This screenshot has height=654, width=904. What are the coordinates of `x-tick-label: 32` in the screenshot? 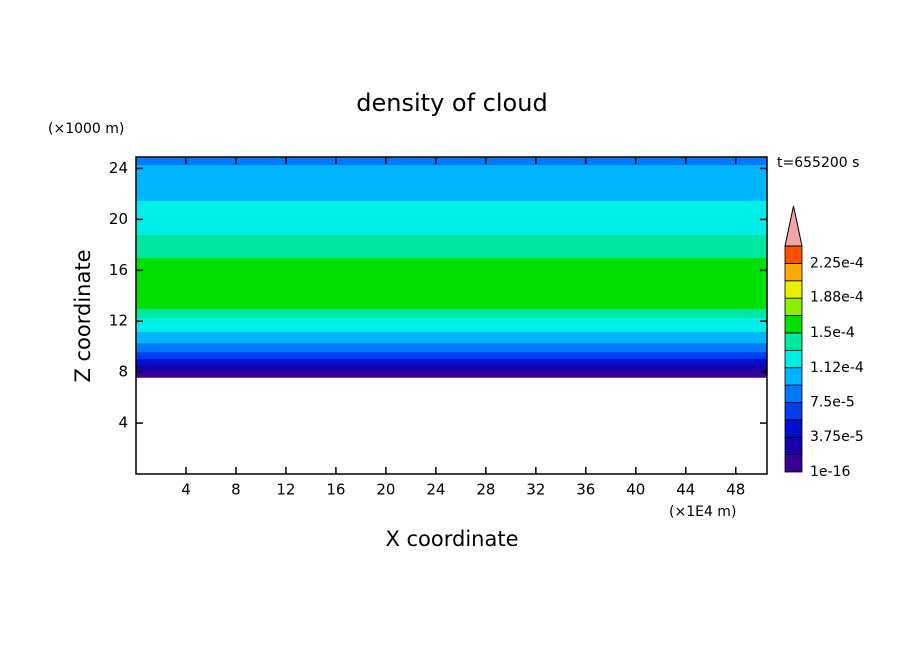 It's located at (535, 490).